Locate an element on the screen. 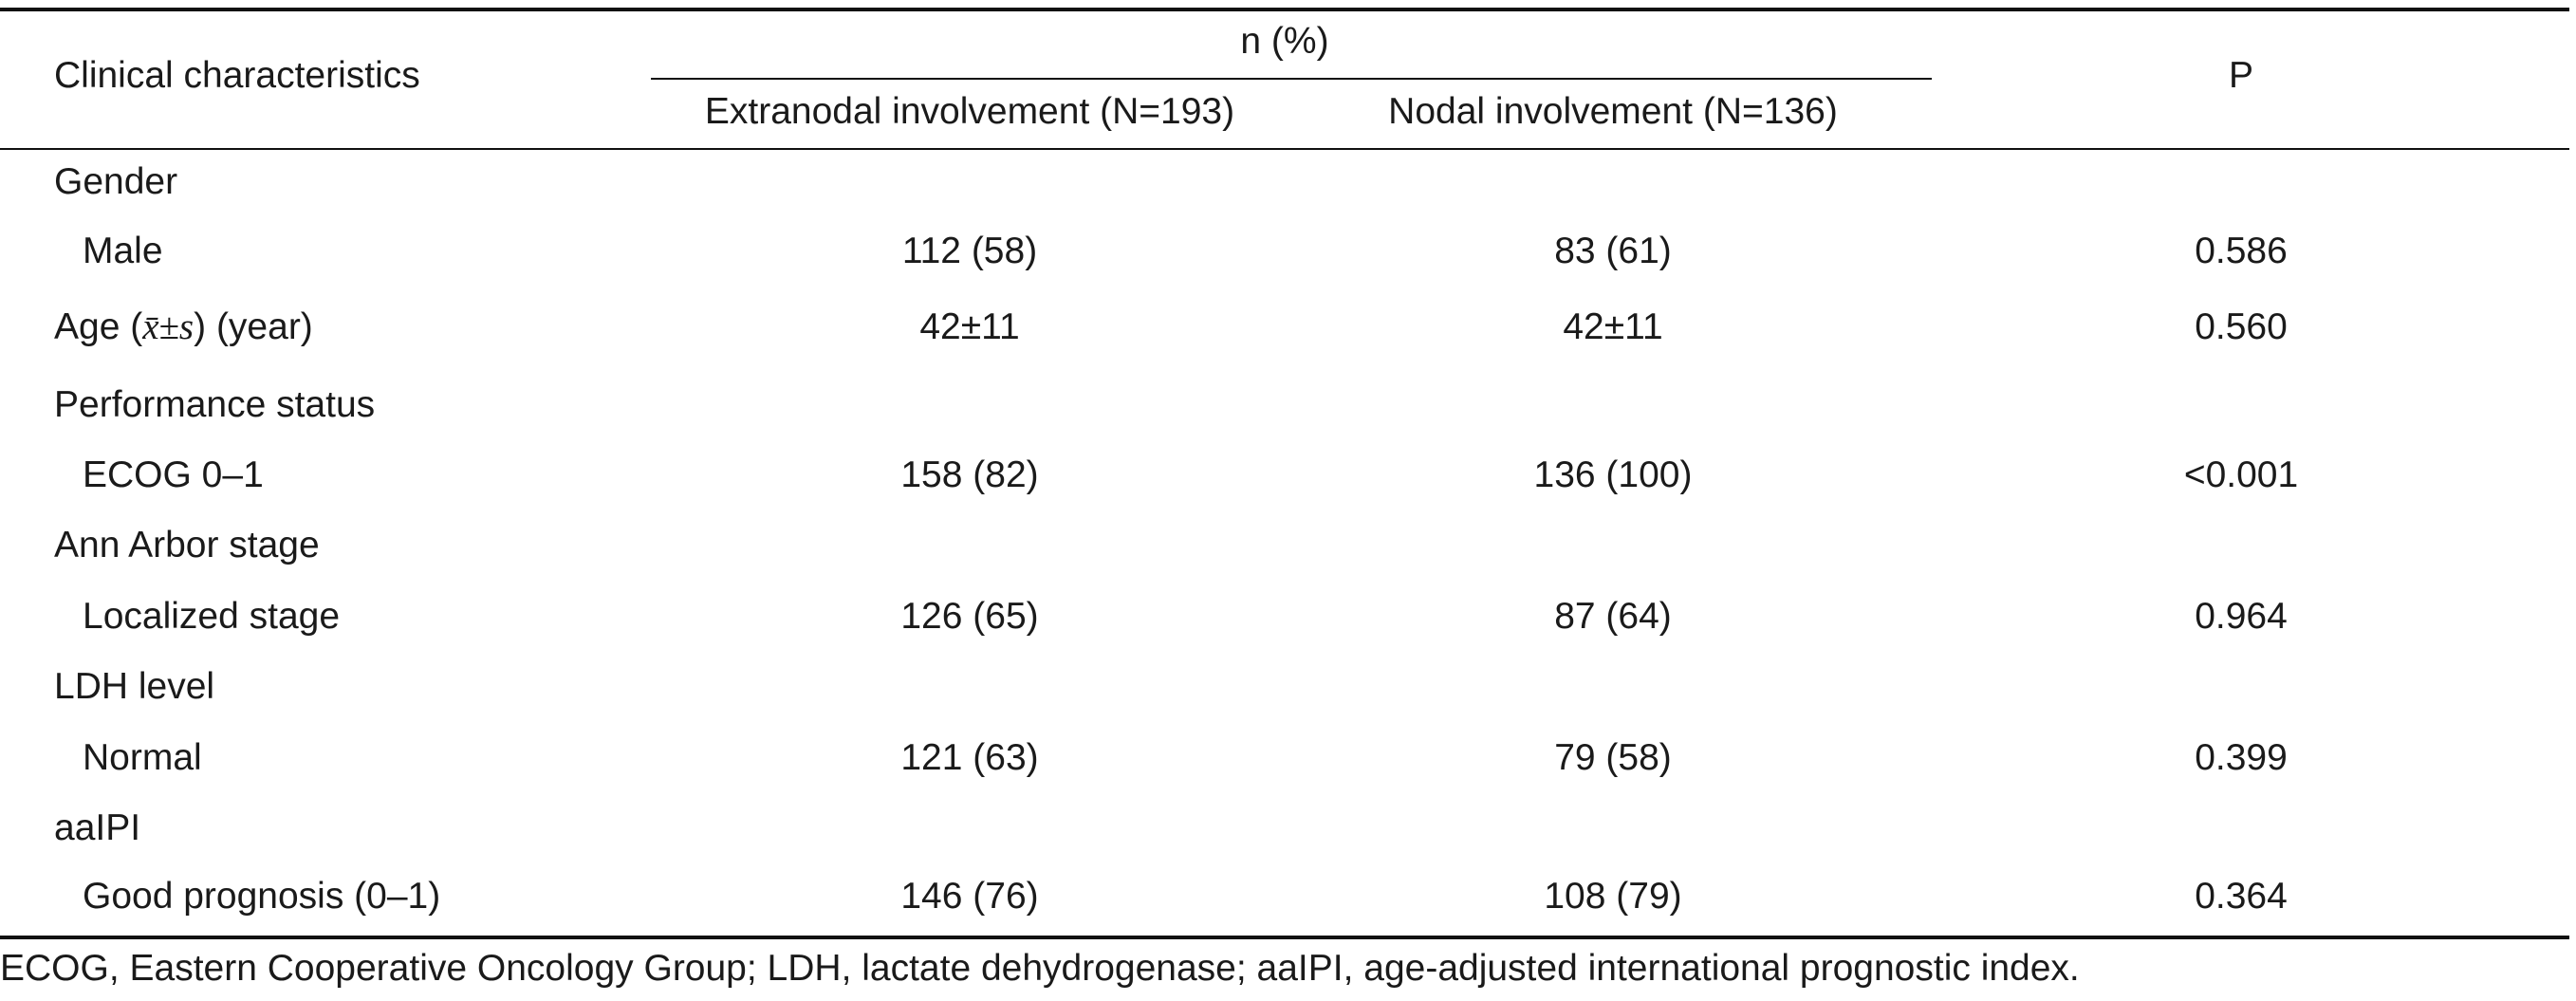 The width and height of the screenshot is (2576, 1001). row-label: aaIPI is located at coordinates (97, 827).